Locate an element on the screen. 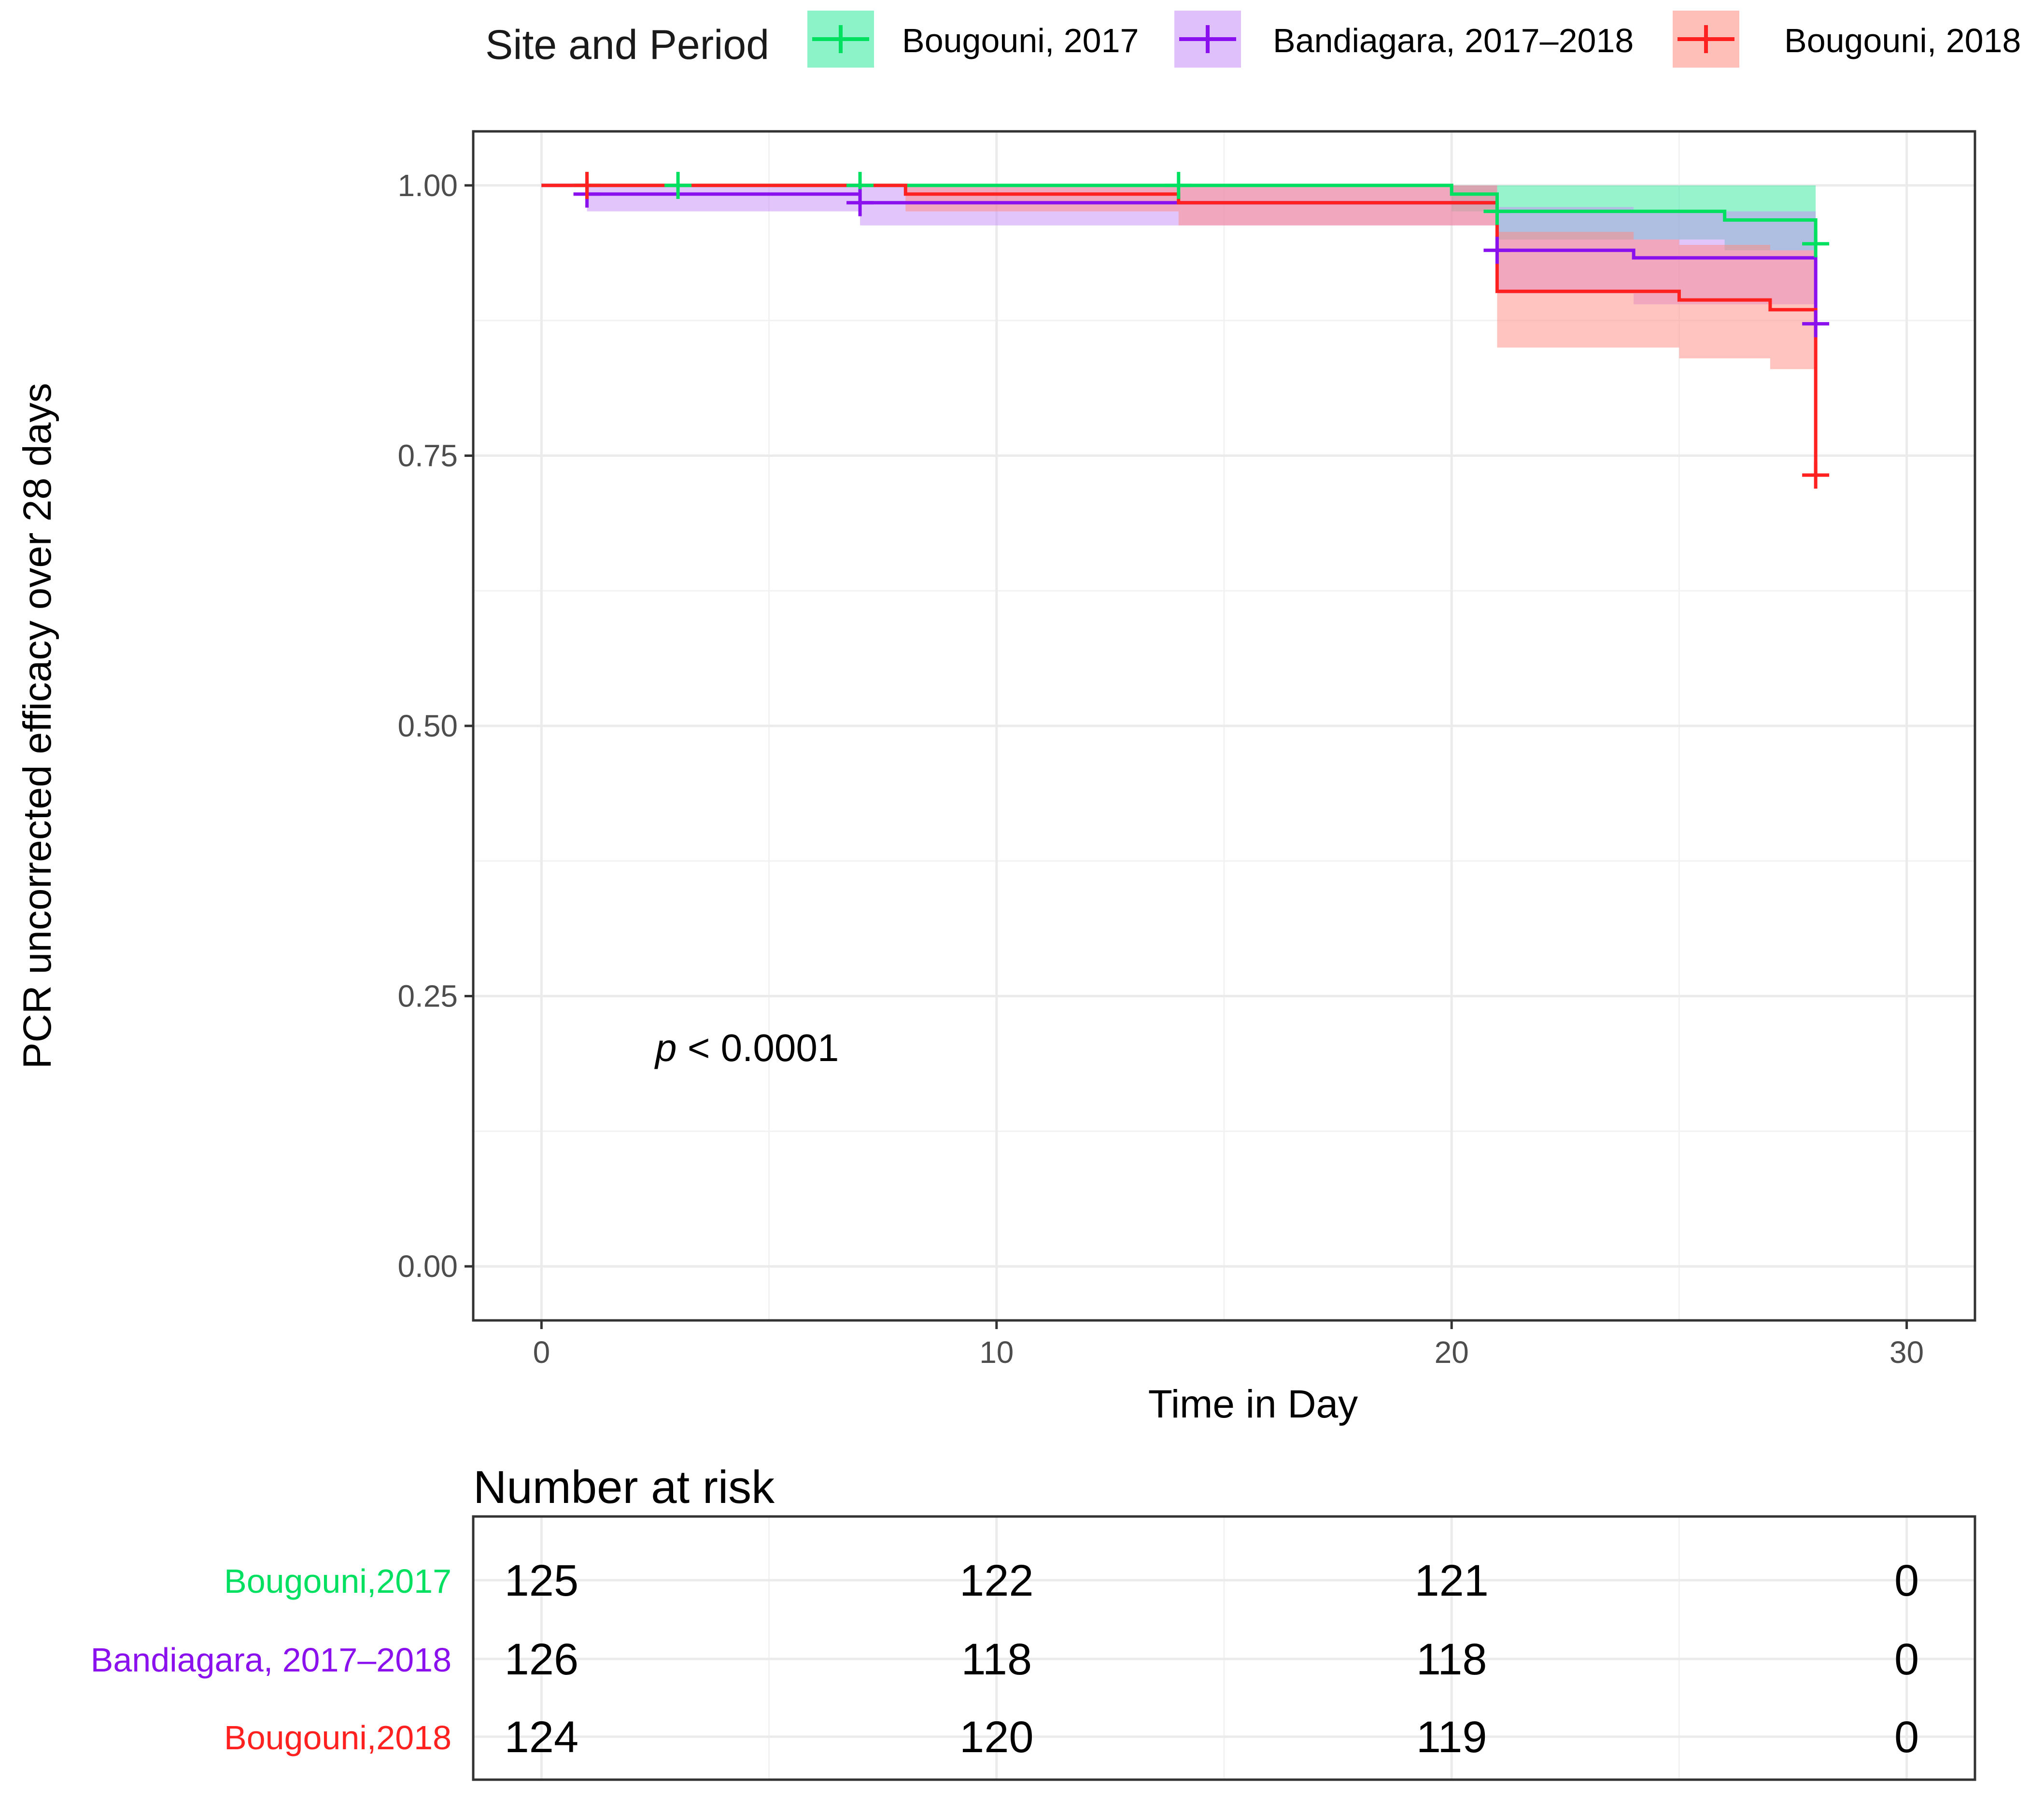 The image size is (2044, 1799). y-tick-label: 0.25 is located at coordinates (428, 997).